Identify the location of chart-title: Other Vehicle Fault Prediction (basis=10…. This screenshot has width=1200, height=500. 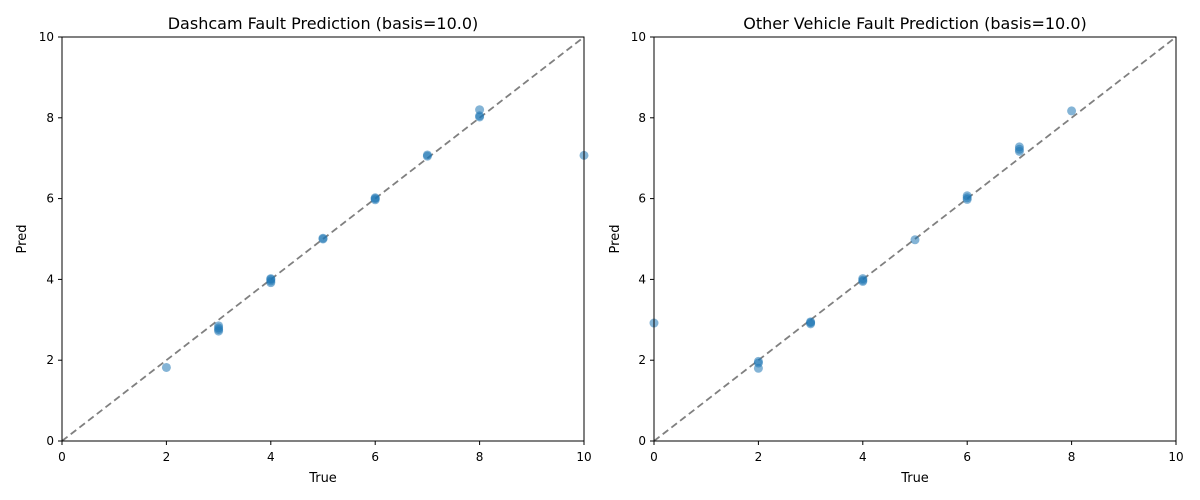
(914, 23).